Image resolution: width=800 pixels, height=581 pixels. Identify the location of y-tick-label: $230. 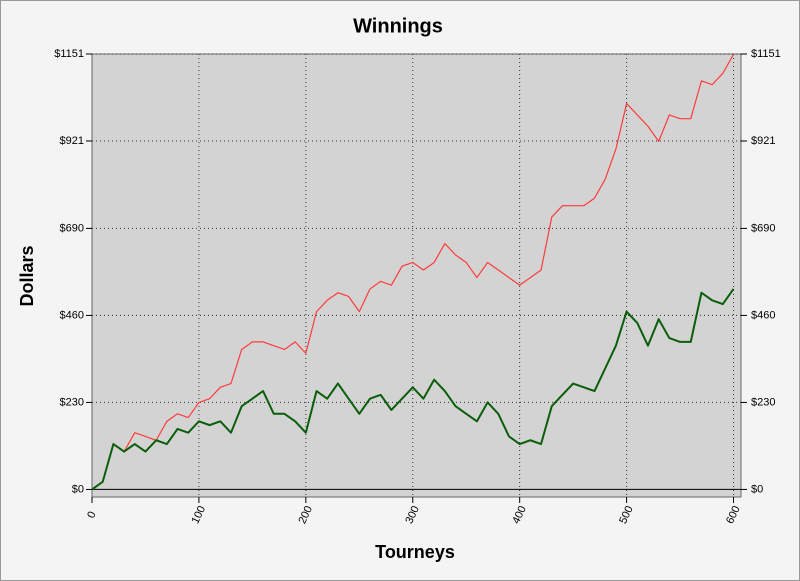
(72, 402).